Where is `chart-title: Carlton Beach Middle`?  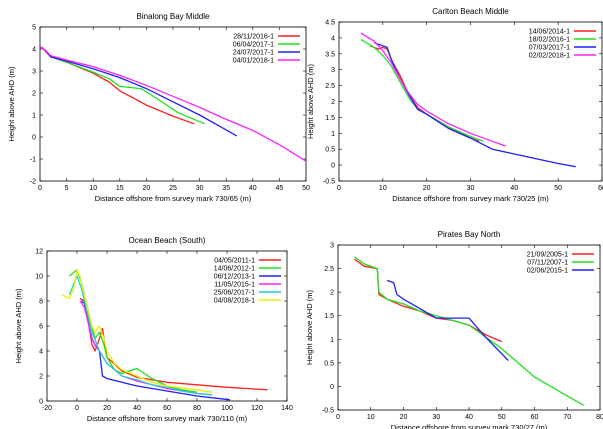 chart-title: Carlton Beach Middle is located at coordinates (470, 11).